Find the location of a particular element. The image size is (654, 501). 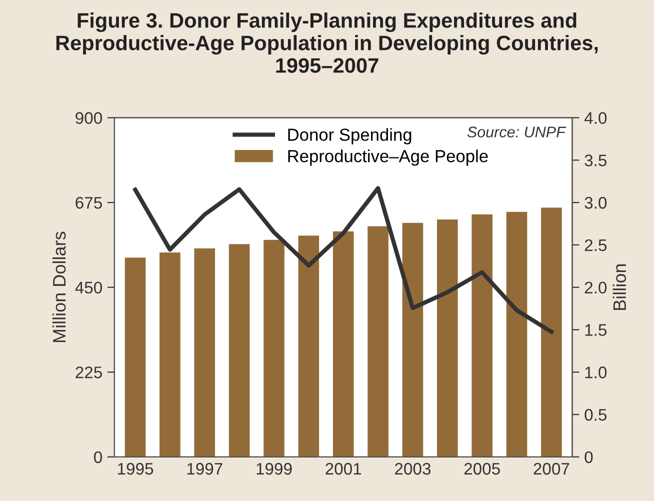

y2-tick-label: 0 is located at coordinates (588, 457).